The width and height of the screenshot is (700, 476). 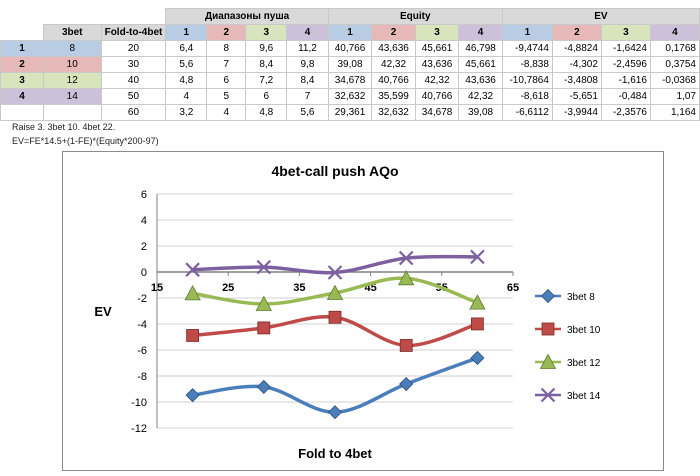 What do you see at coordinates (625, 80) in the screenshot?
I see `cell-ev: -1,616` at bounding box center [625, 80].